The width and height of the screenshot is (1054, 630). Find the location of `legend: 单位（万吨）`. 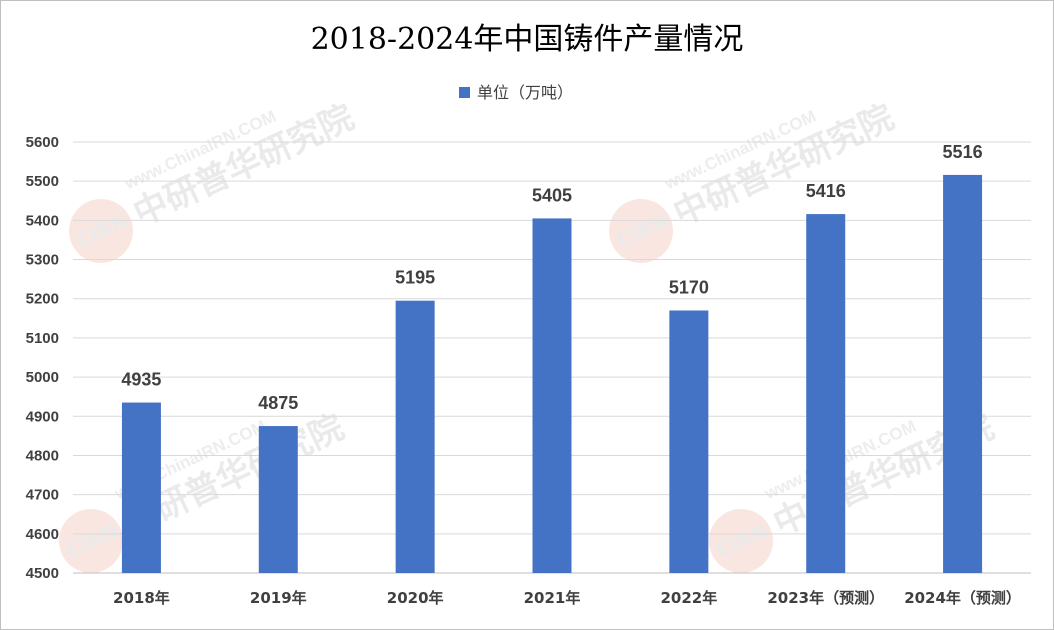

legend: 单位（万吨） is located at coordinates (516, 92).